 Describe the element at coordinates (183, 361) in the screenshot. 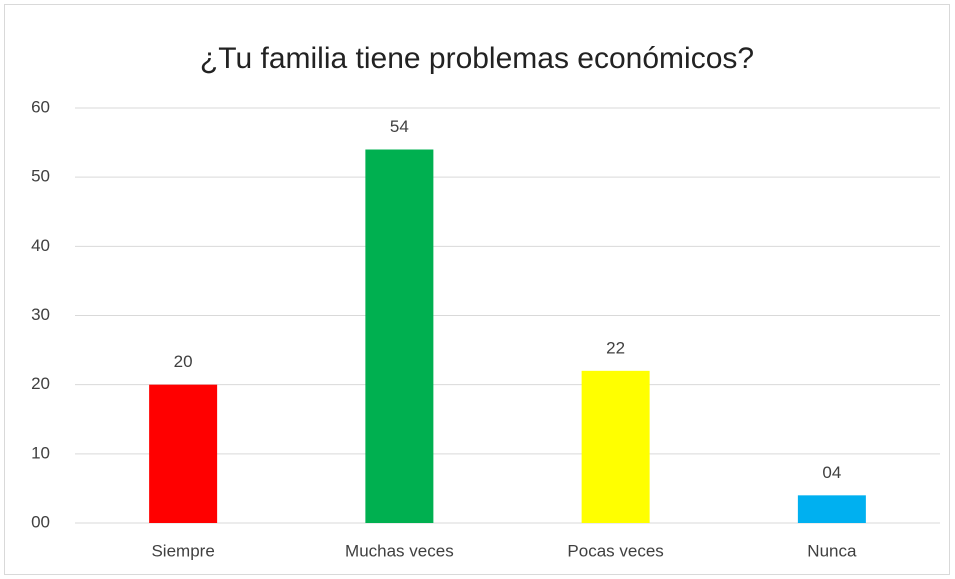

I see `data-label: 20` at that location.